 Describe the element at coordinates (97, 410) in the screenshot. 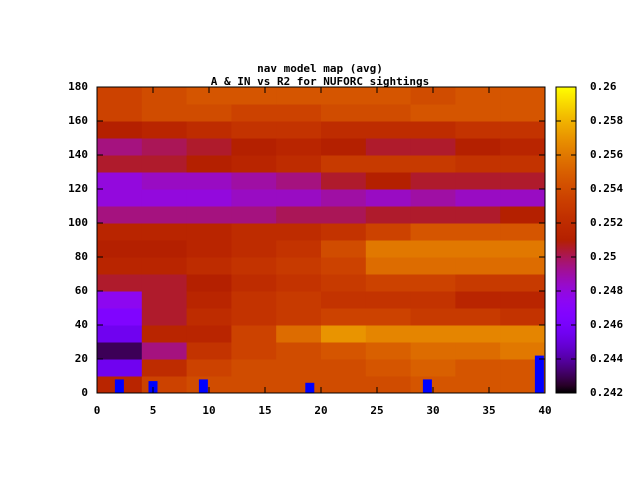

I see `x-tick-label: 0` at that location.